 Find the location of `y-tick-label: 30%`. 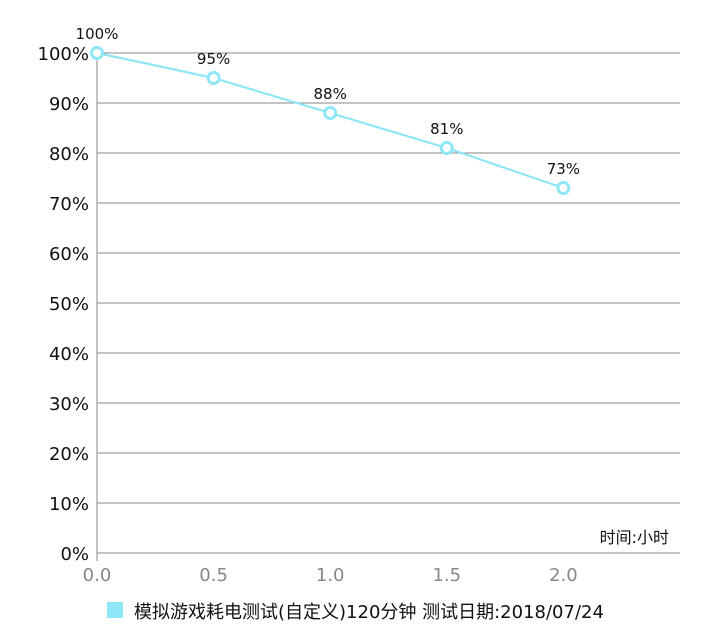

y-tick-label: 30% is located at coordinates (69, 404).